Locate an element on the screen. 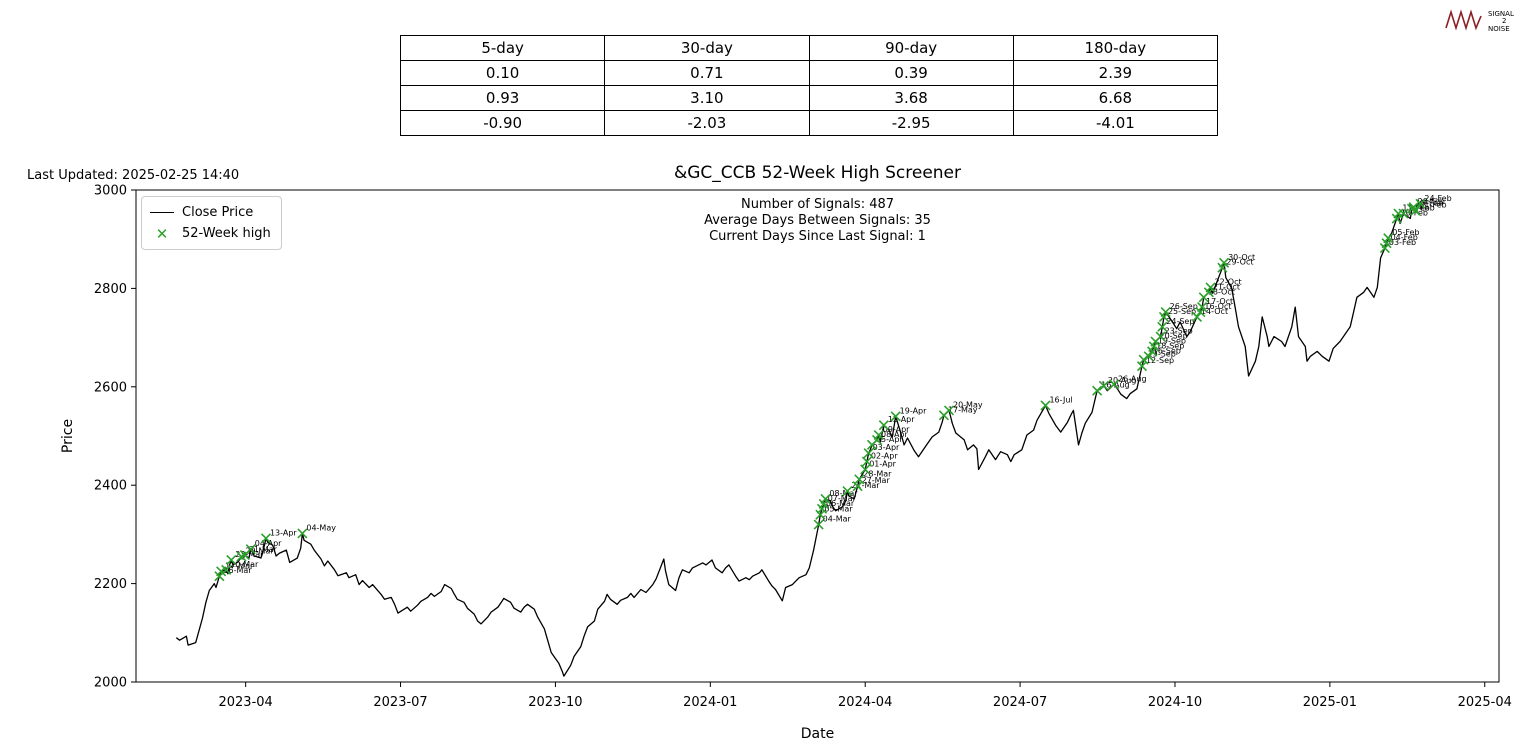  svg-text: 18-Oct is located at coordinates (1221, 291).